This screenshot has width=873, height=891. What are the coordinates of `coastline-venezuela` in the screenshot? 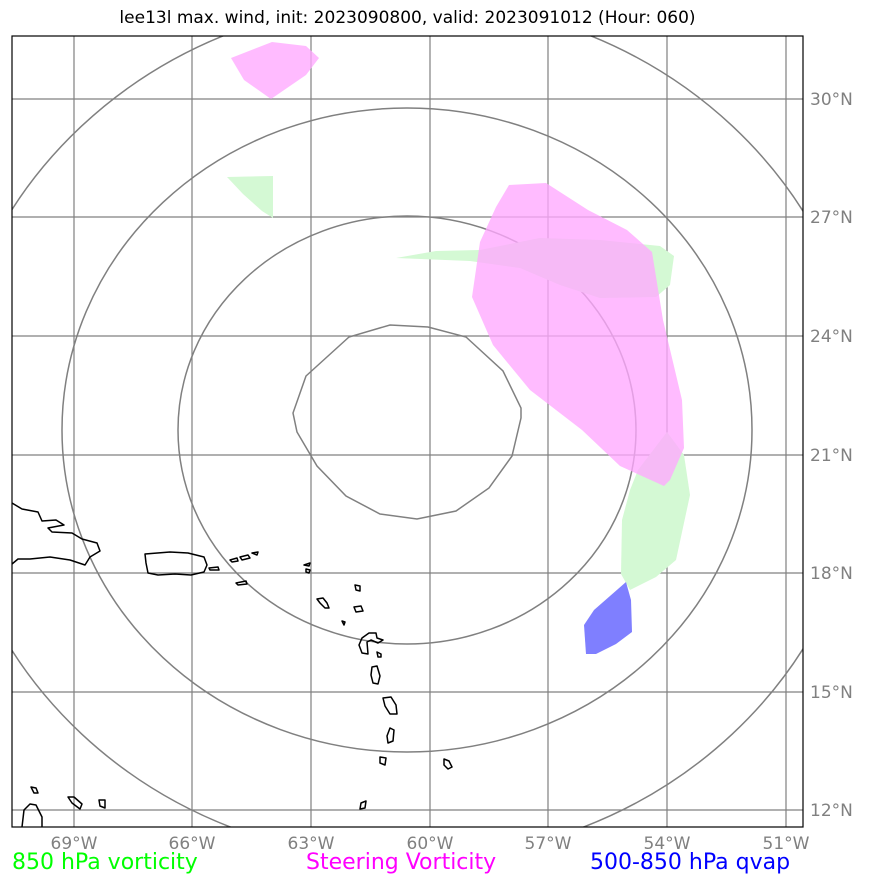 It's located at (32, 815).